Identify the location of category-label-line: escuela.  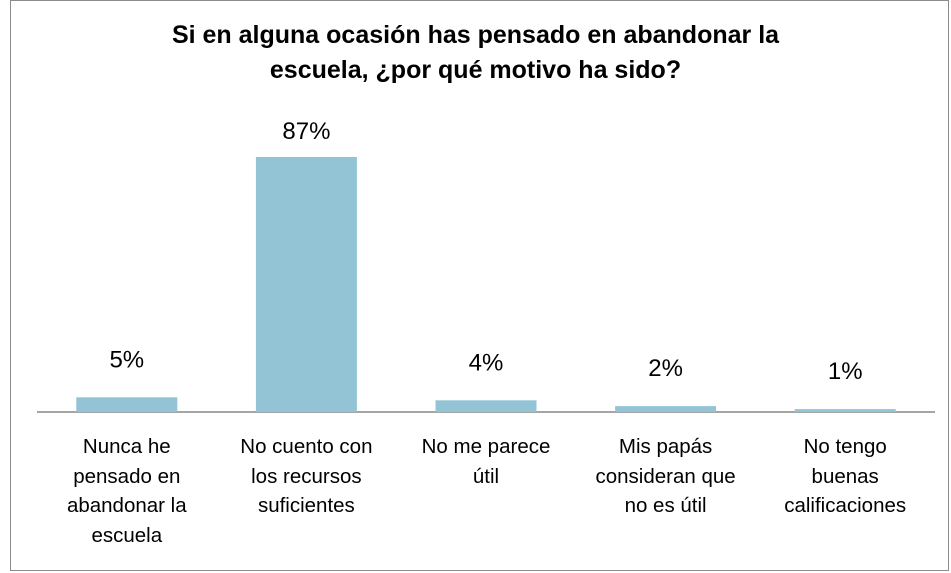
(127, 535).